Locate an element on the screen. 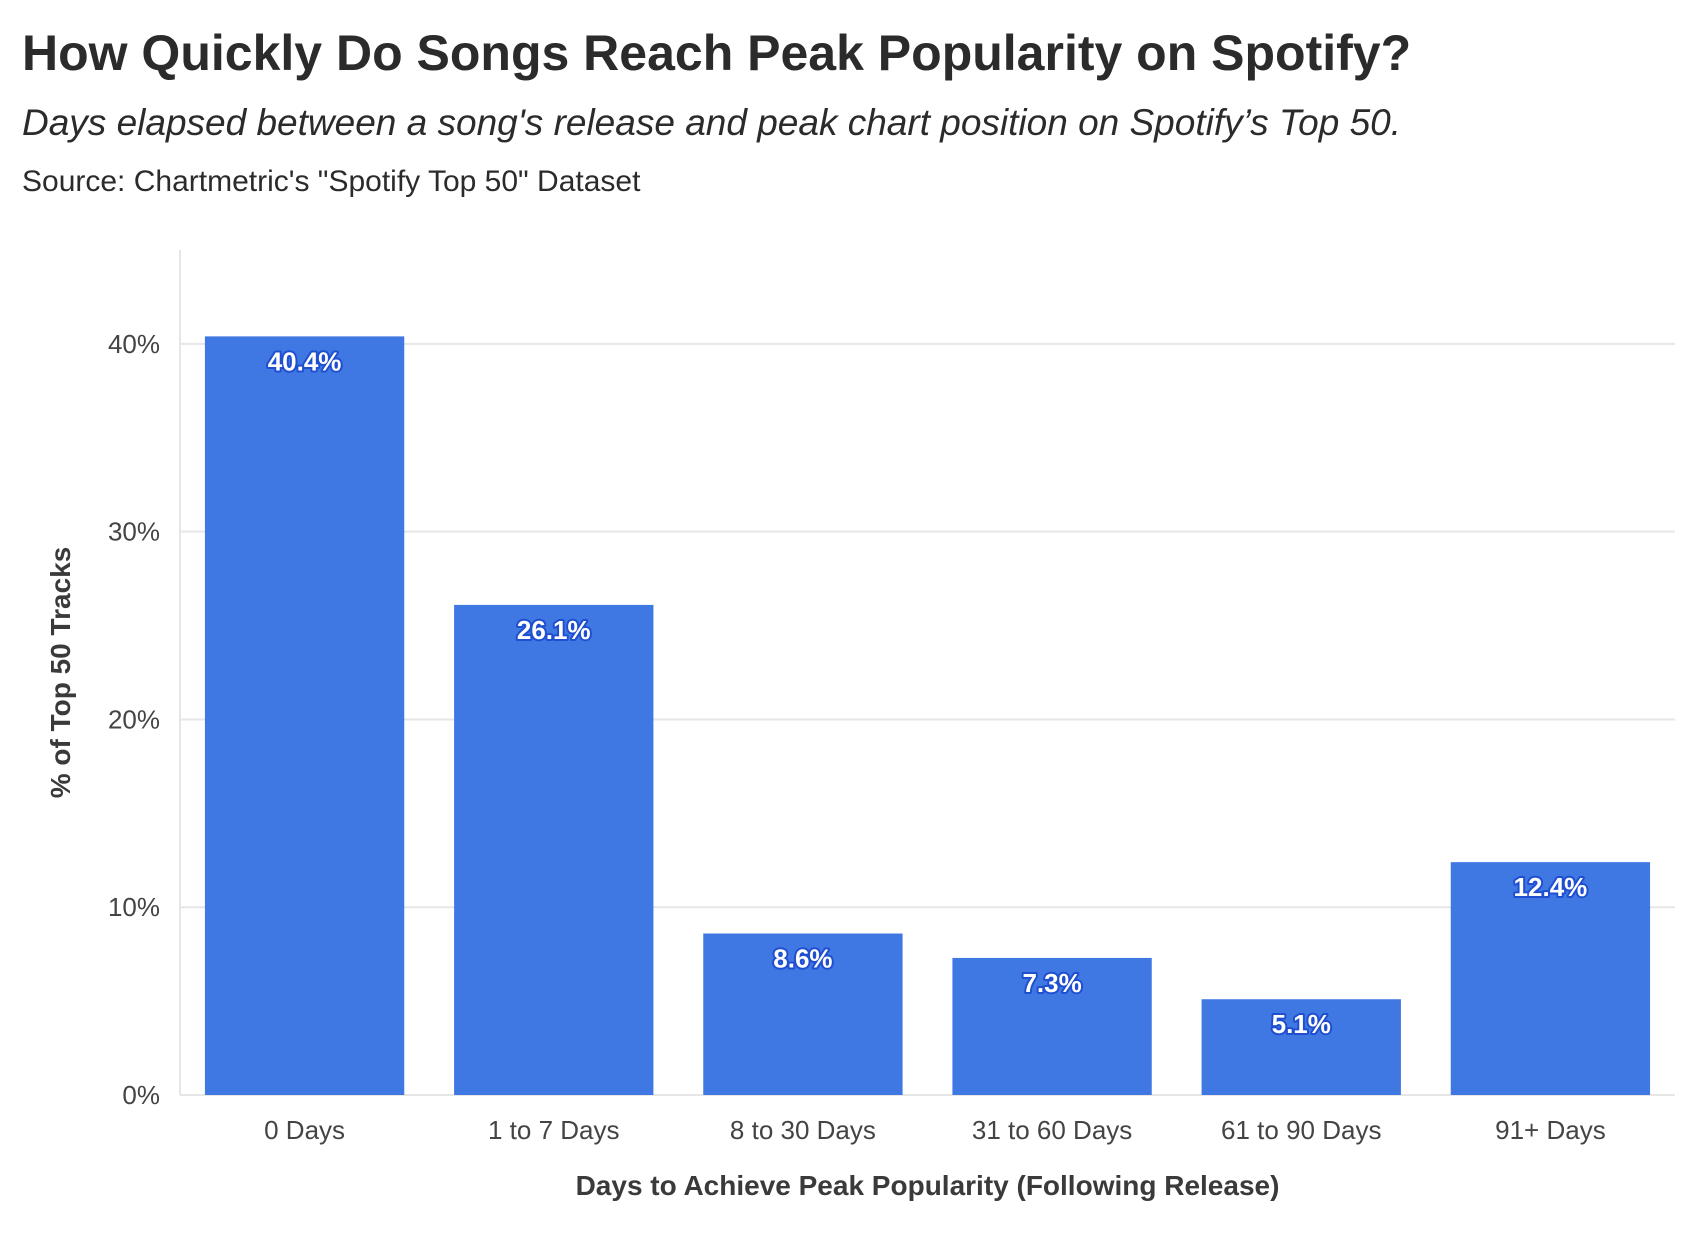  y-tick-label: 10% is located at coordinates (134, 907).